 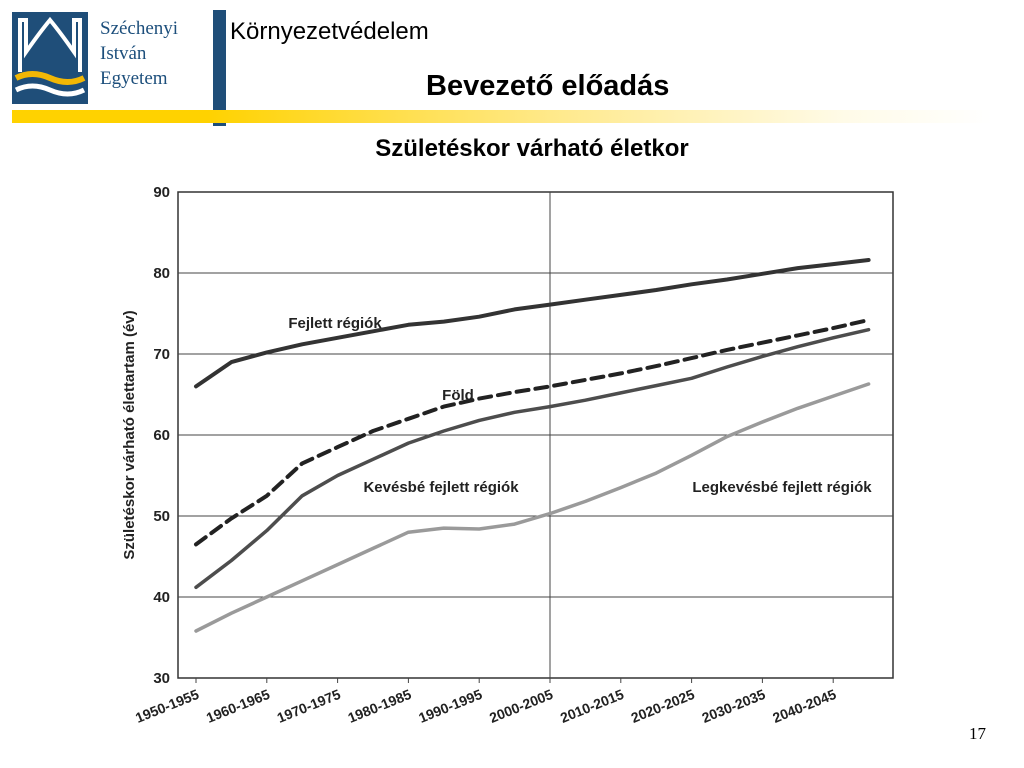 I want to click on header-divider, so click(x=219, y=68).